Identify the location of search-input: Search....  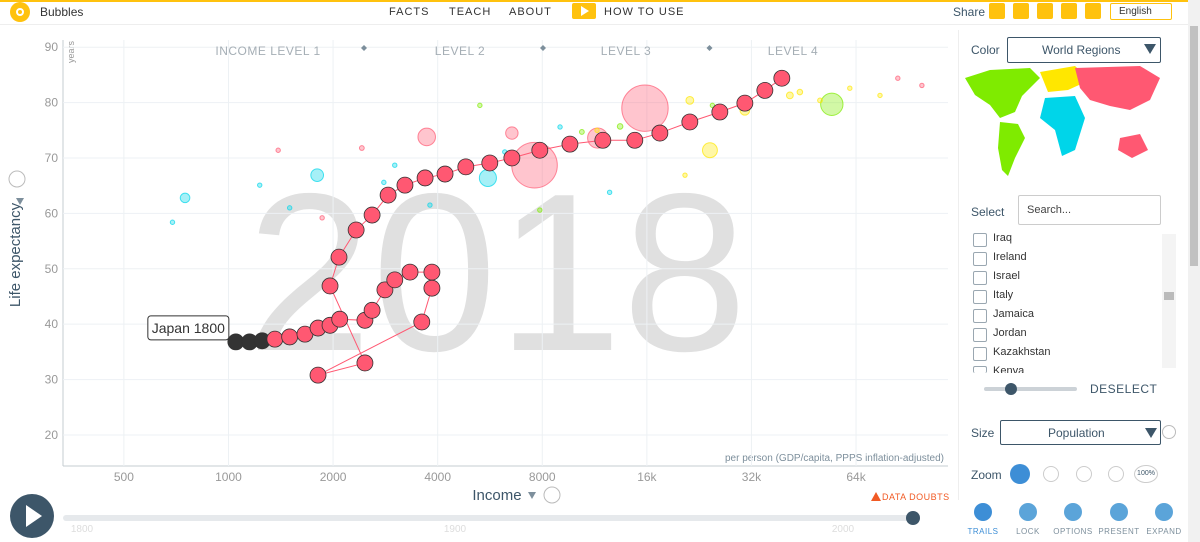
(1089, 210).